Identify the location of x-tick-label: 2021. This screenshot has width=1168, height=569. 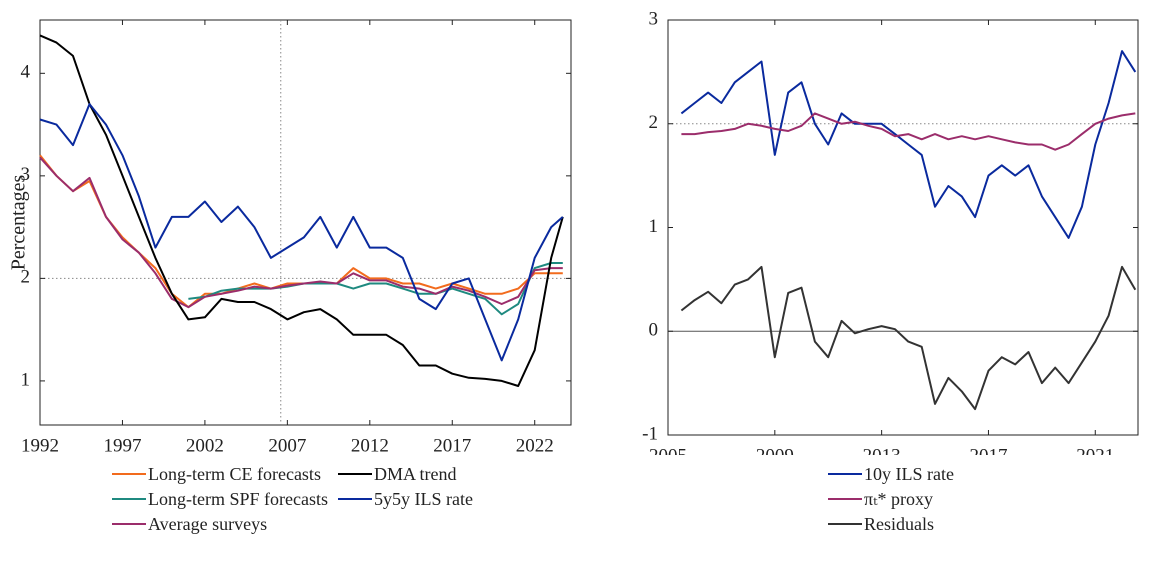
(1095, 450).